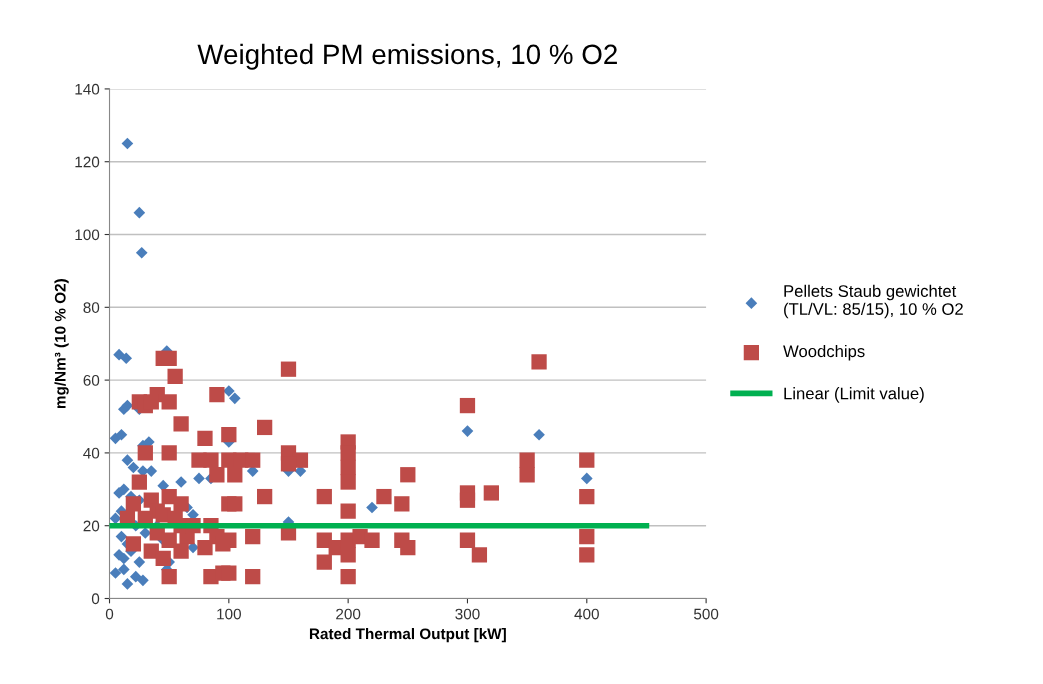 The image size is (1043, 684). What do you see at coordinates (706, 614) in the screenshot?
I see `x-tick-label: 500` at bounding box center [706, 614].